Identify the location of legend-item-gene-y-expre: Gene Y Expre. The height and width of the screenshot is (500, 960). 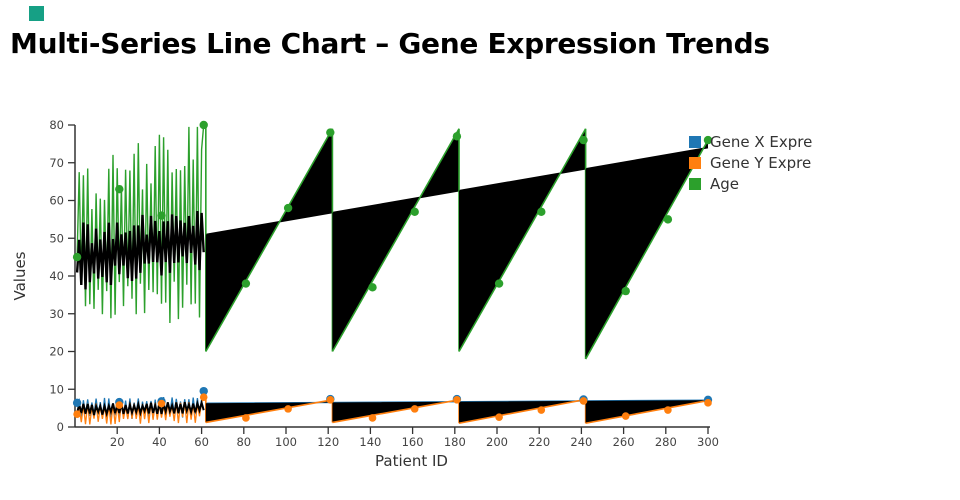
(750, 163).